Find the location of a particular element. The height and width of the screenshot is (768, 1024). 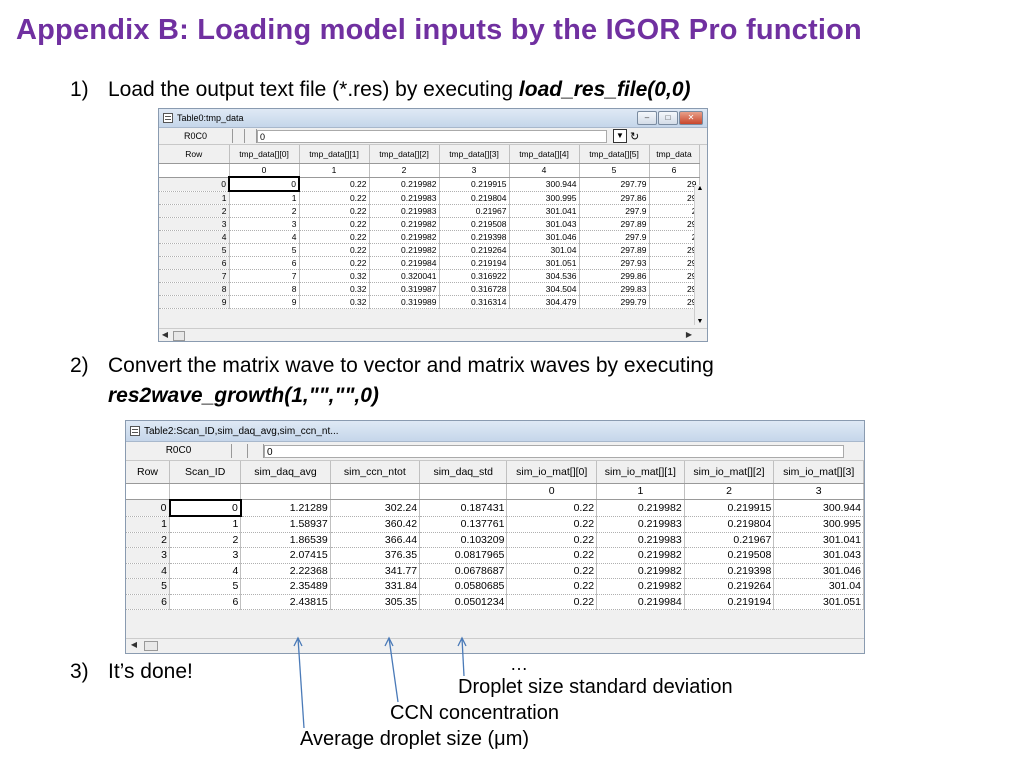

dropdown-arrow-icon: ▼ is located at coordinates (620, 136).